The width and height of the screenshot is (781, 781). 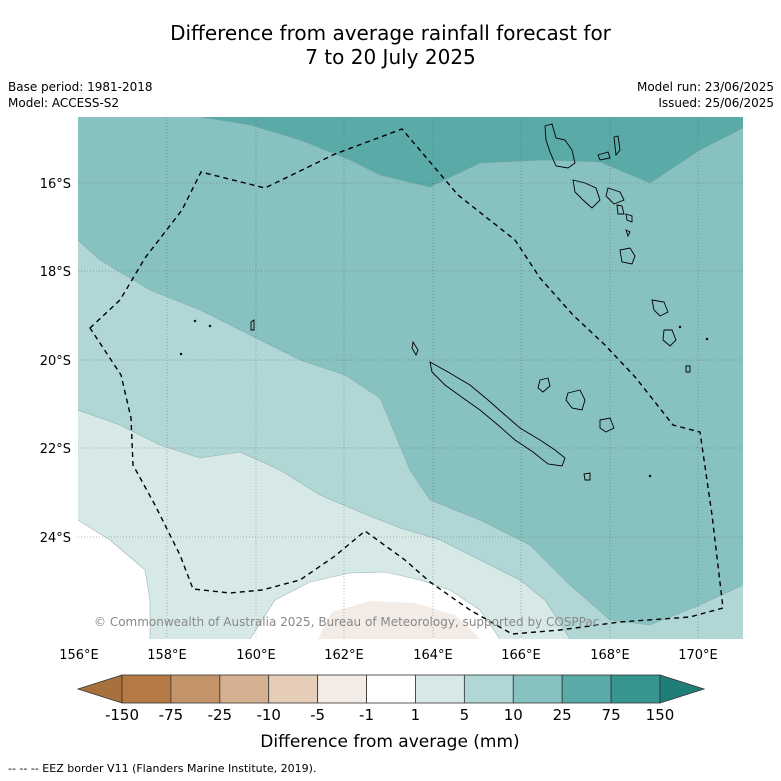 What do you see at coordinates (389, 715) in the screenshot?
I see `legend-labels: -150 -75 -25 -10 -5 -1 1 5 10 25 75 150` at bounding box center [389, 715].